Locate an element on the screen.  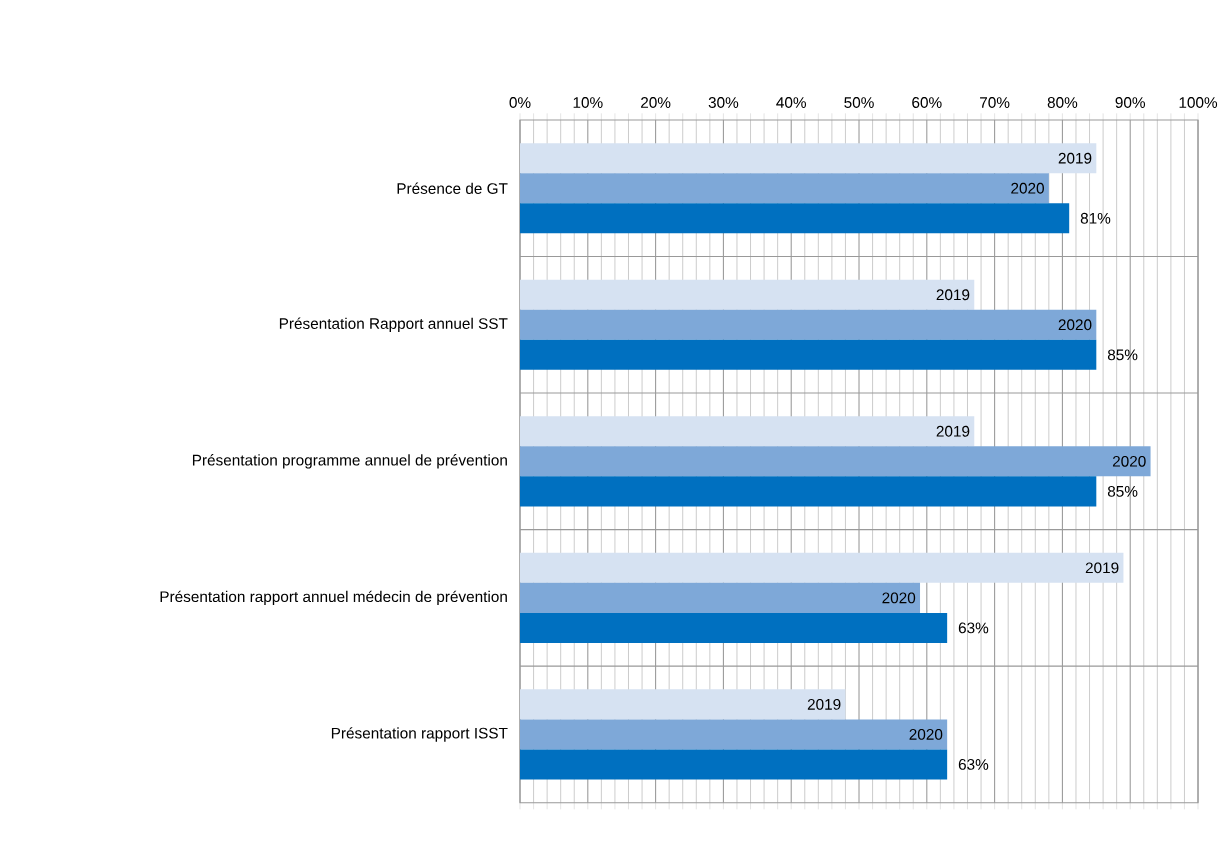
y-tick-label: Présentation rapport ISST is located at coordinates (419, 734).